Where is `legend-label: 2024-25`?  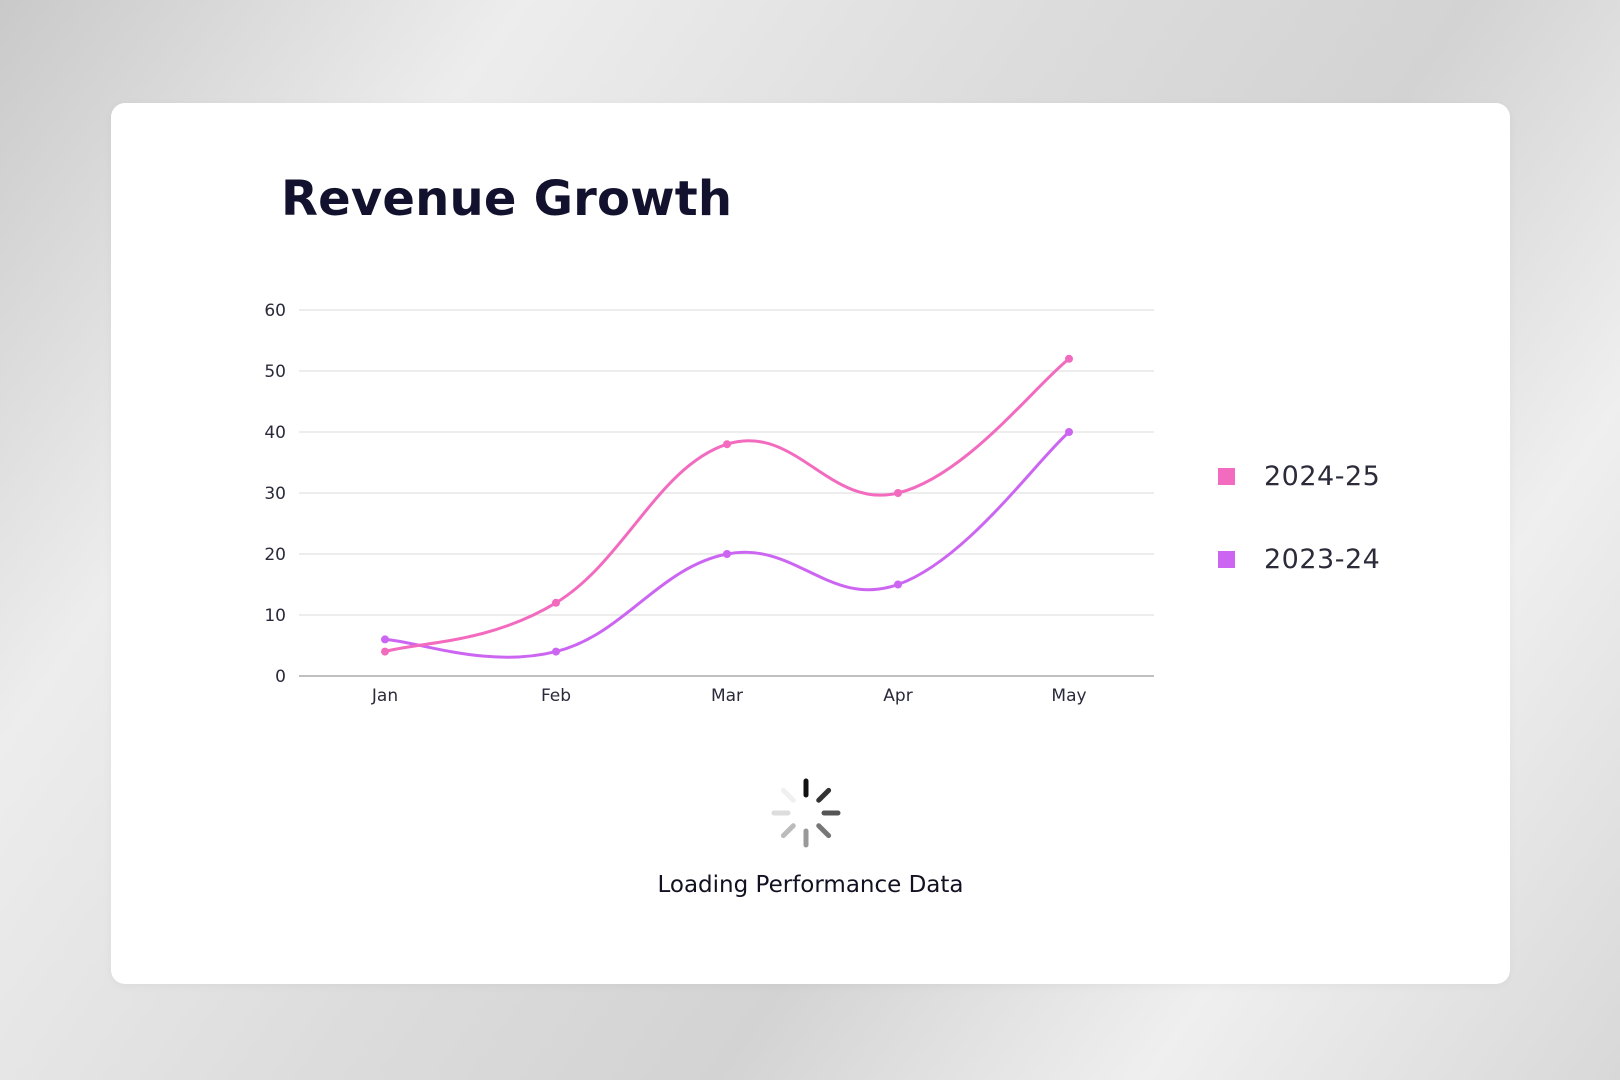 legend-label: 2024-25 is located at coordinates (1322, 476).